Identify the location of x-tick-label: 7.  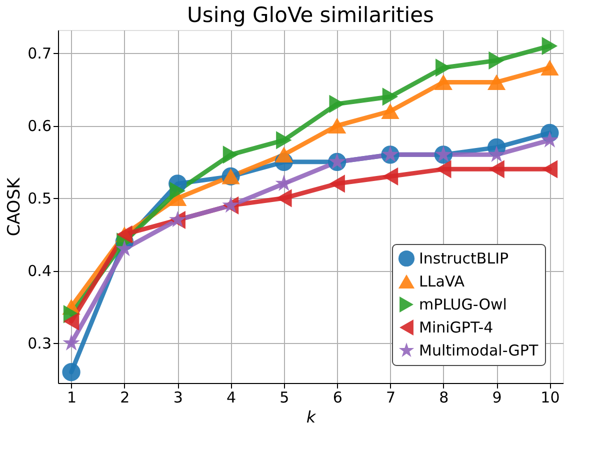
(391, 397).